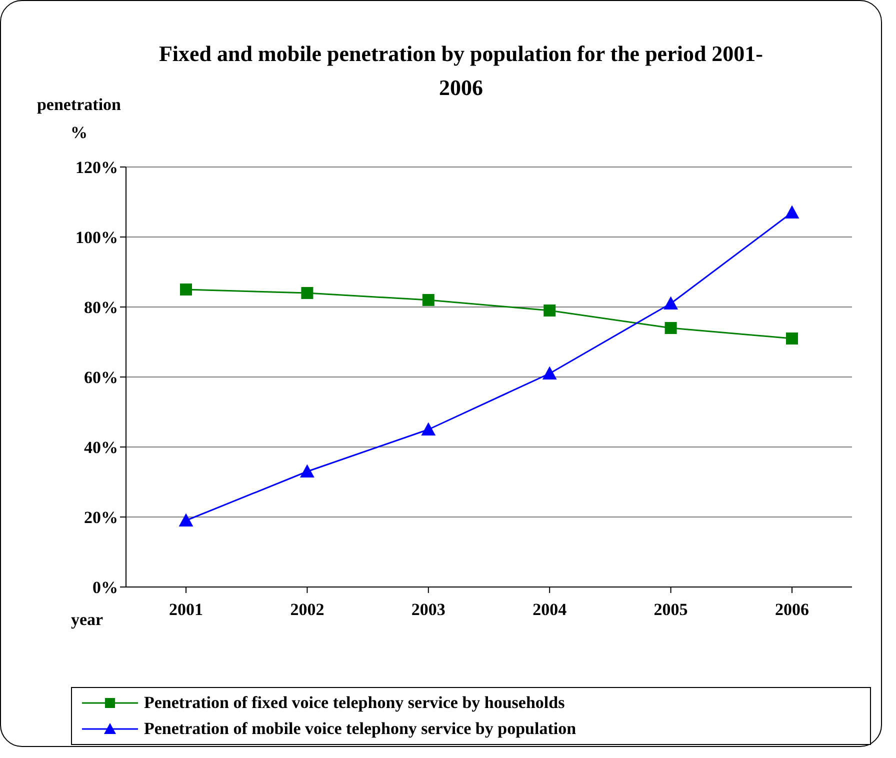 The height and width of the screenshot is (758, 896). I want to click on x-tick-label: 2001, so click(186, 610).